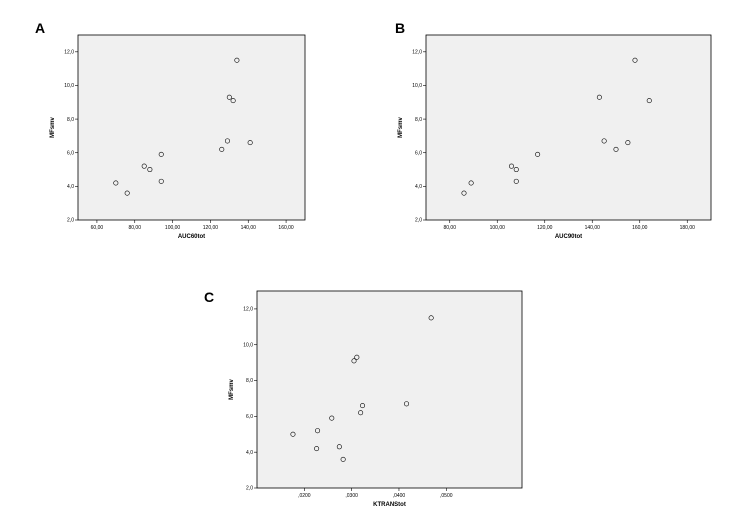  Describe the element at coordinates (248, 310) in the screenshot. I see `panel-c-y-tick-label: 12,0` at that location.